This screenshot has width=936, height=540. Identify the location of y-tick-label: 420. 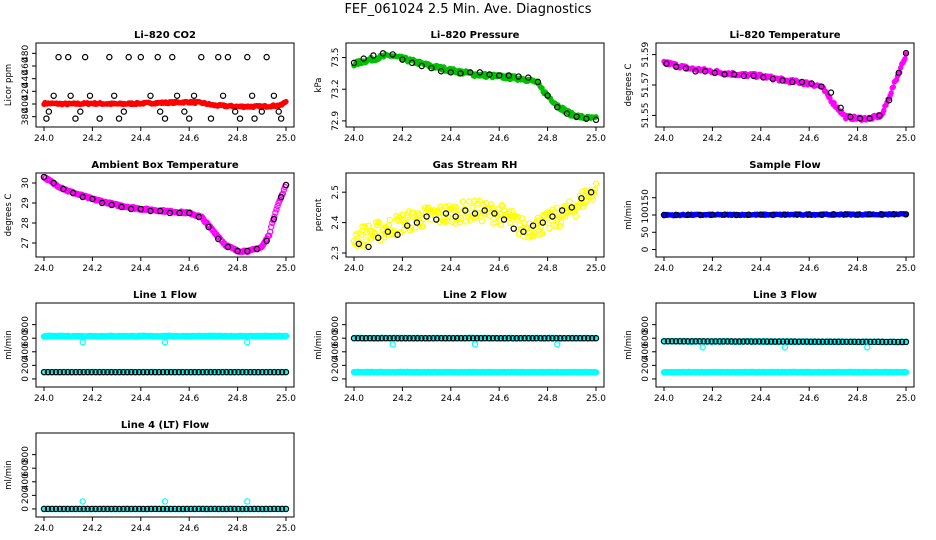
(26, 90).